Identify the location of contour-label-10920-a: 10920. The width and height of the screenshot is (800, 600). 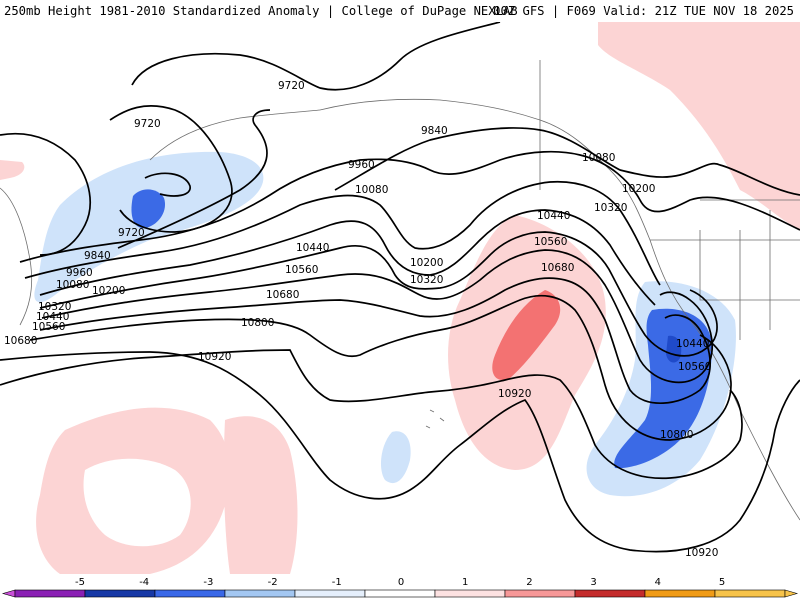
(214, 357).